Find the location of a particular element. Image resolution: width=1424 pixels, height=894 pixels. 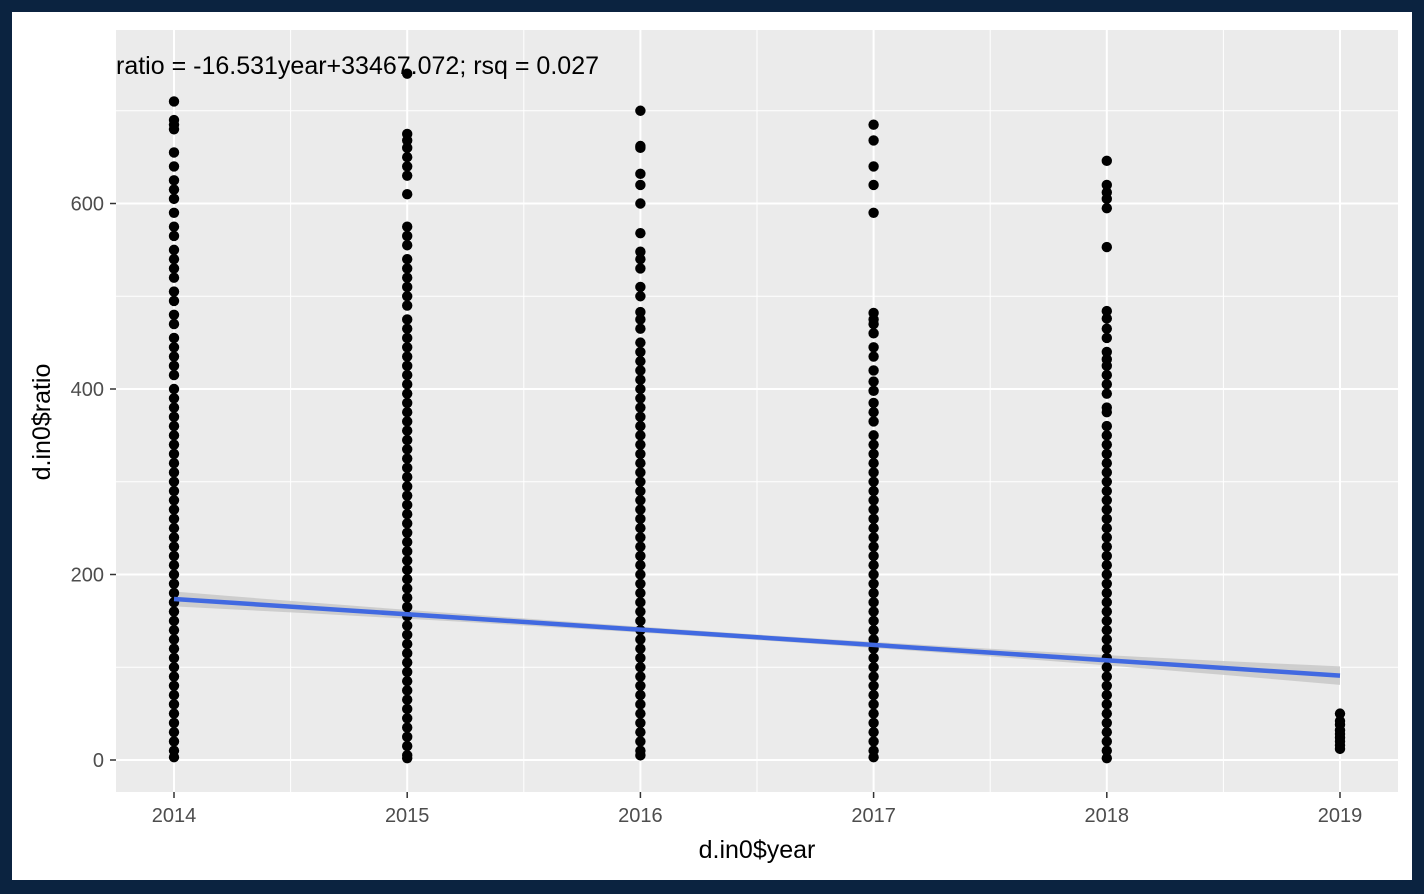

y-tick-label: 0 is located at coordinates (98, 761).